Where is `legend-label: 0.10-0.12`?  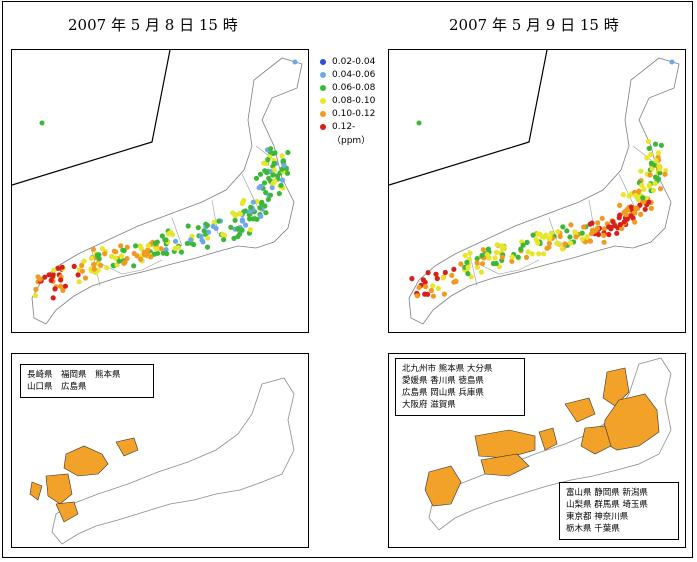
legend-label: 0.10-0.12 is located at coordinates (354, 113).